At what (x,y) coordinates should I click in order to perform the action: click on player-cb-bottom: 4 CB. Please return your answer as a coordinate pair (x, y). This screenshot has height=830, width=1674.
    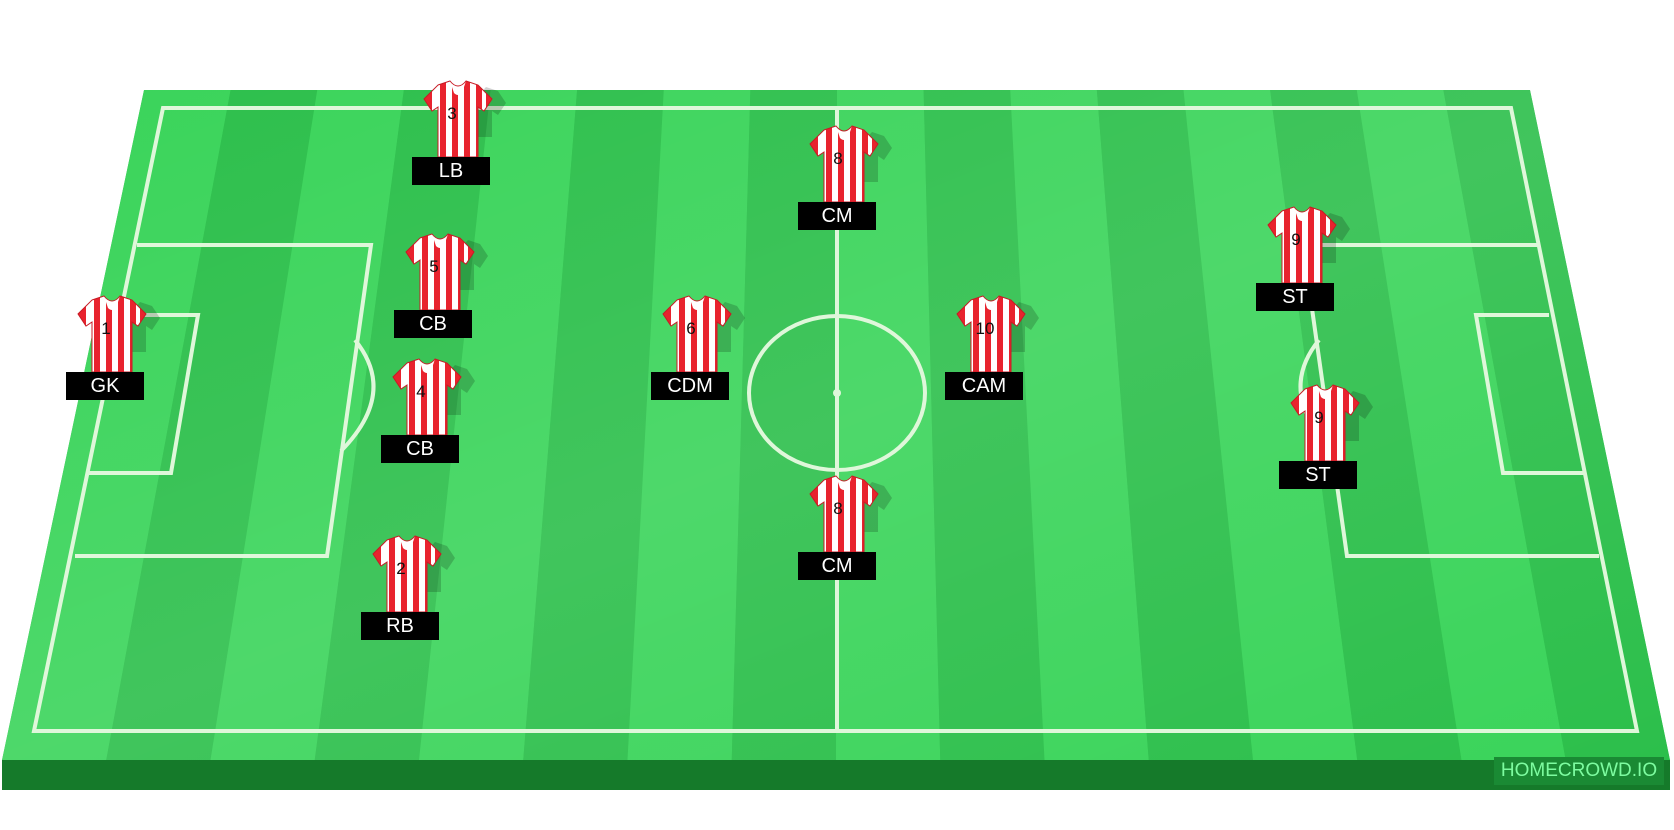
    Looking at the image, I should click on (420, 415).